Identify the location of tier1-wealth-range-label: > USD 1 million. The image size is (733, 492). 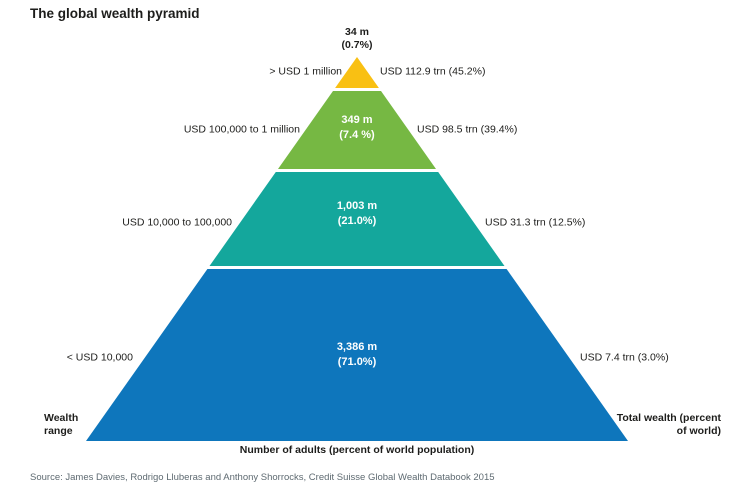
(305, 71).